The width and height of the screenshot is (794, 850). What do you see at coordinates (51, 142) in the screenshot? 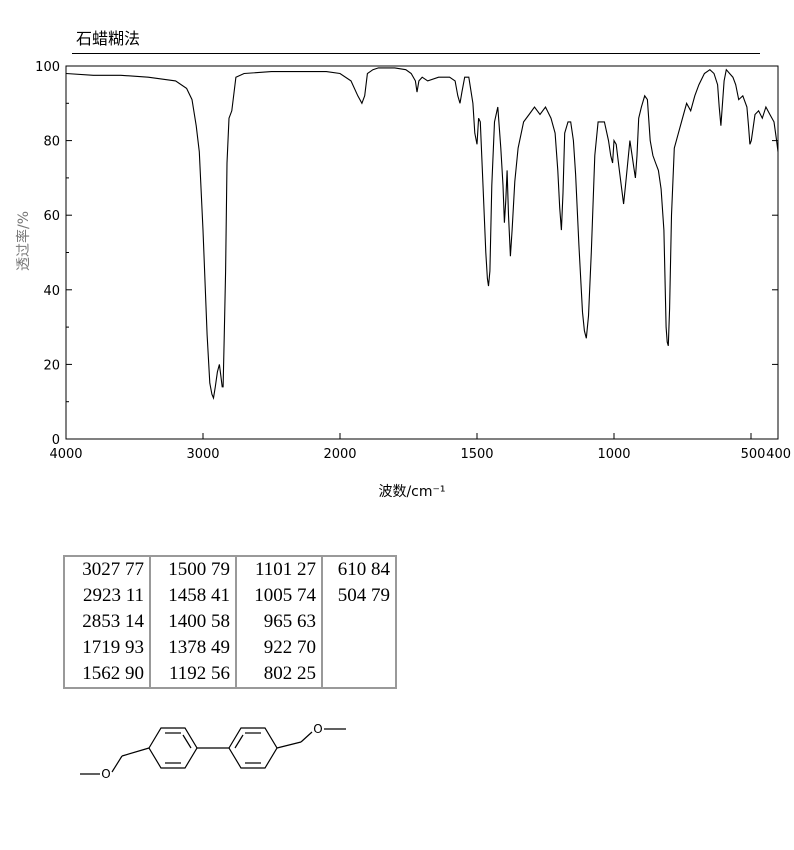
I see `y-tick-label: 80` at bounding box center [51, 142].